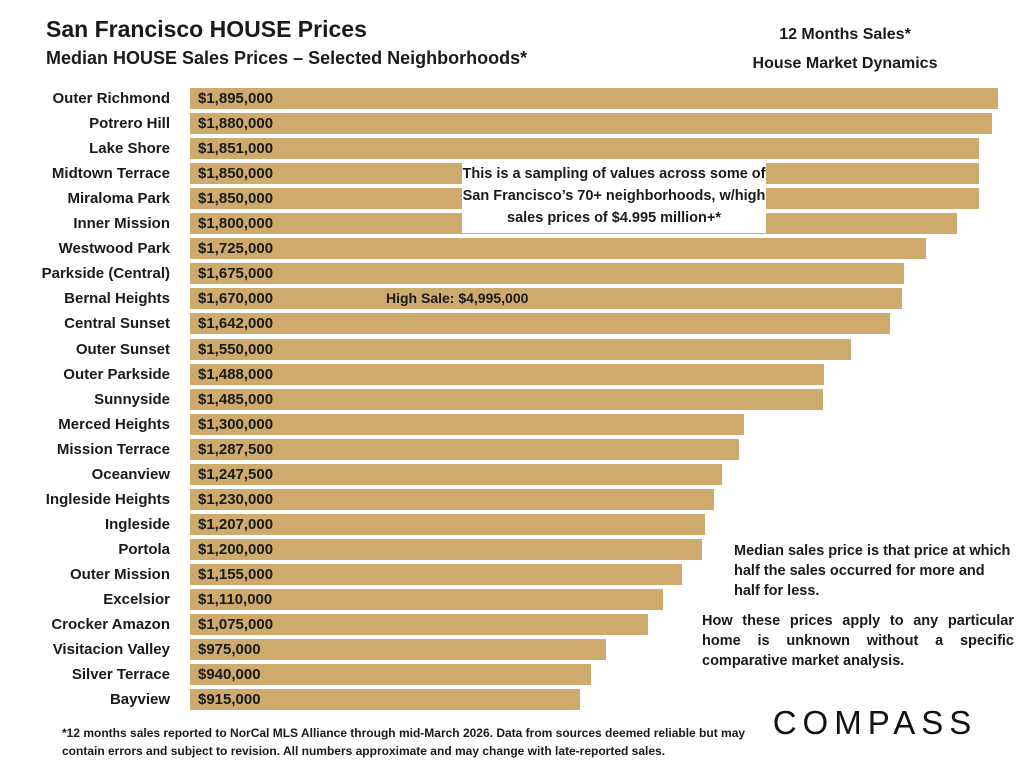 This screenshot has width=1024, height=768. Describe the element at coordinates (236, 224) in the screenshot. I see `bar-value-label: $1,800,000` at that location.